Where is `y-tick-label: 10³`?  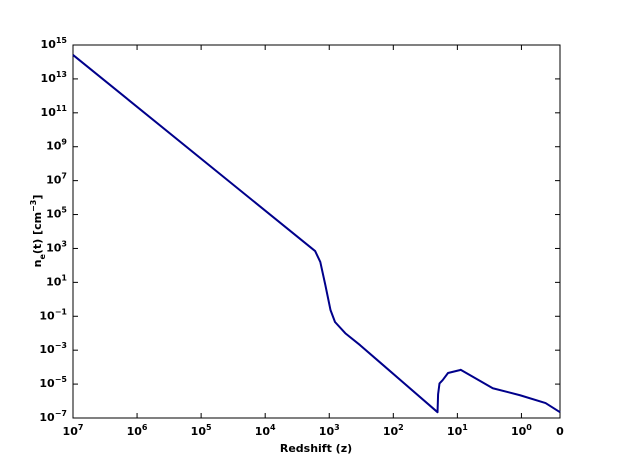
y-tick-label: 10³ is located at coordinates (56, 246).